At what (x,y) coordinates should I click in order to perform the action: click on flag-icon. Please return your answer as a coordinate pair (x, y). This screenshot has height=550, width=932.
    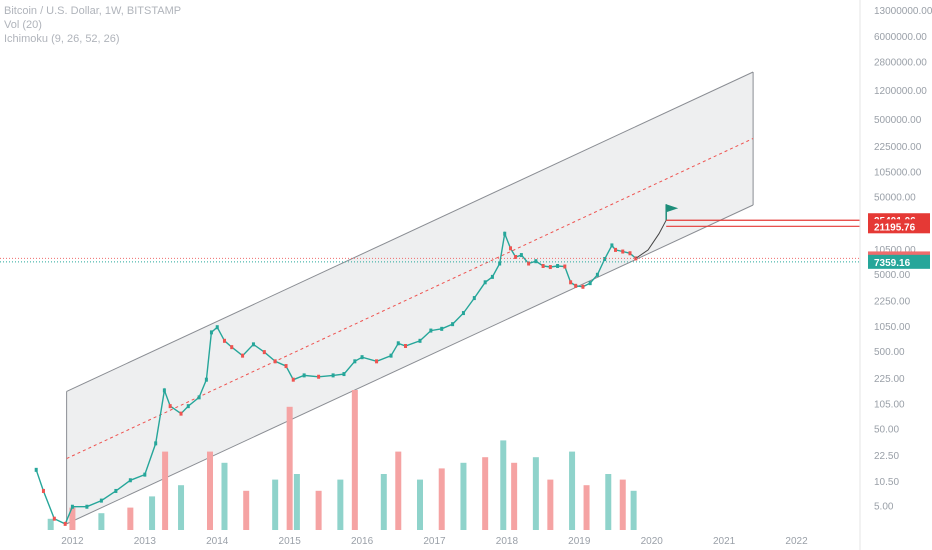
    Looking at the image, I should click on (672, 208).